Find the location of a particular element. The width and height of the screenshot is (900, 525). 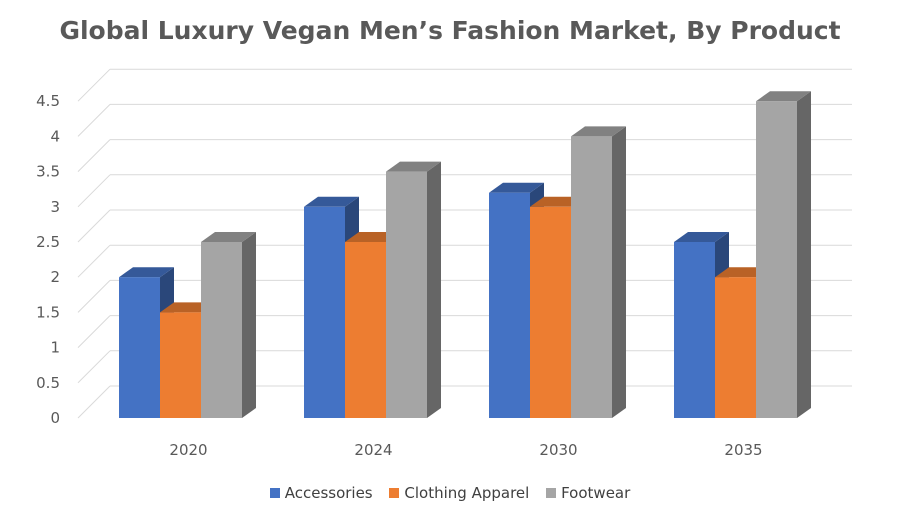

legend-swatch-accessories is located at coordinates (274, 493).